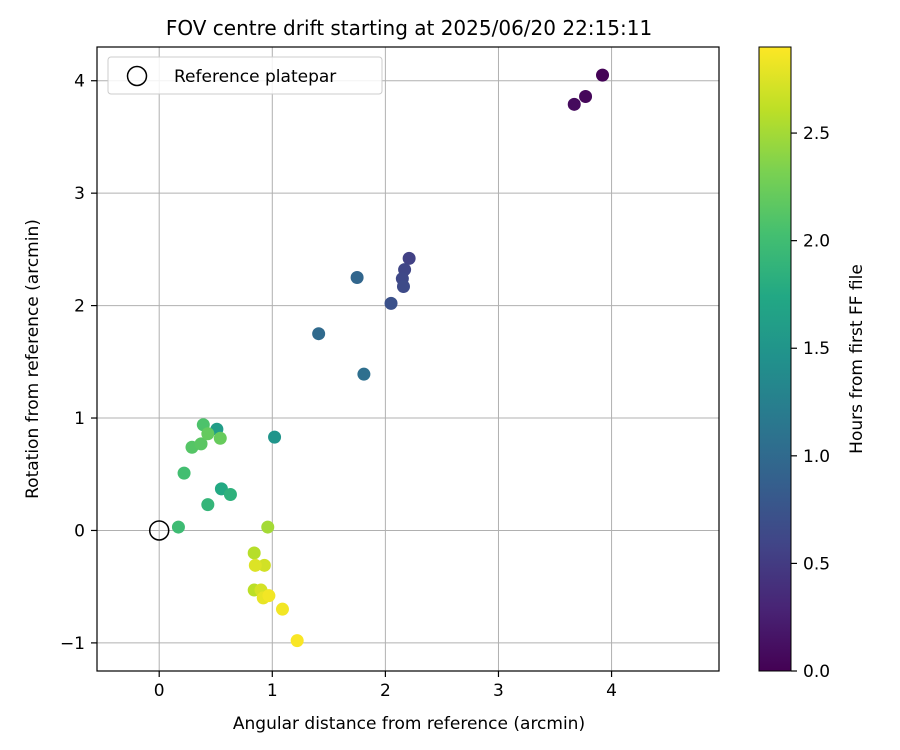 The width and height of the screenshot is (900, 750). Describe the element at coordinates (816, 457) in the screenshot. I see `colorbar-tick-label: 1.0` at that location.